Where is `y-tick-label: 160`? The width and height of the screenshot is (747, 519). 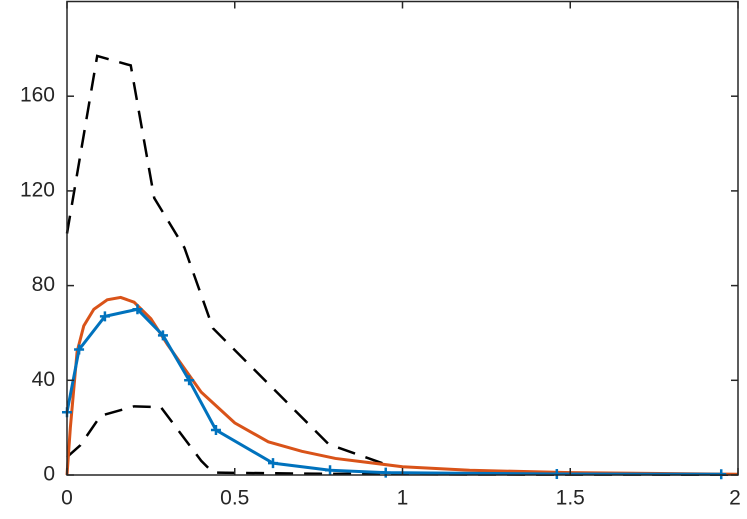 y-tick-label: 160 is located at coordinates (37, 95).